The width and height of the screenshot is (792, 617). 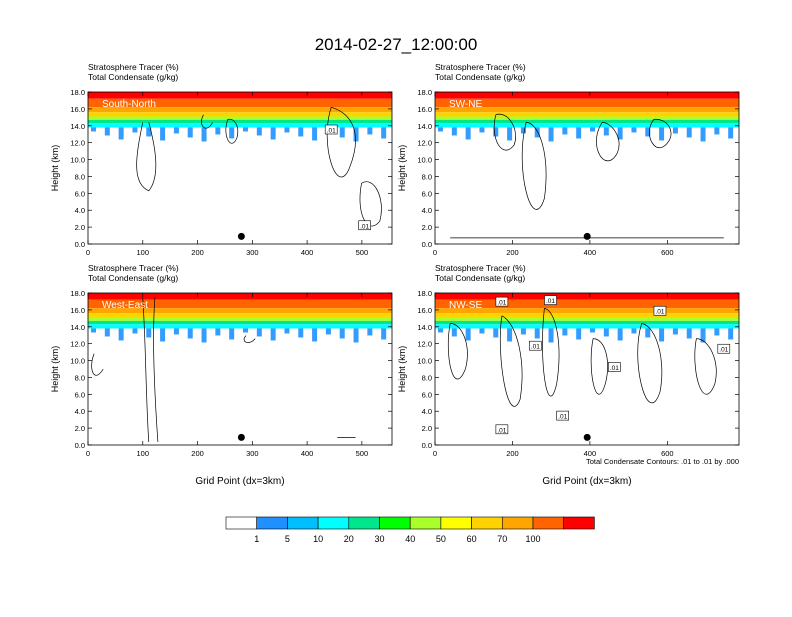 I want to click on x-tick-label: 600, so click(x=667, y=252).